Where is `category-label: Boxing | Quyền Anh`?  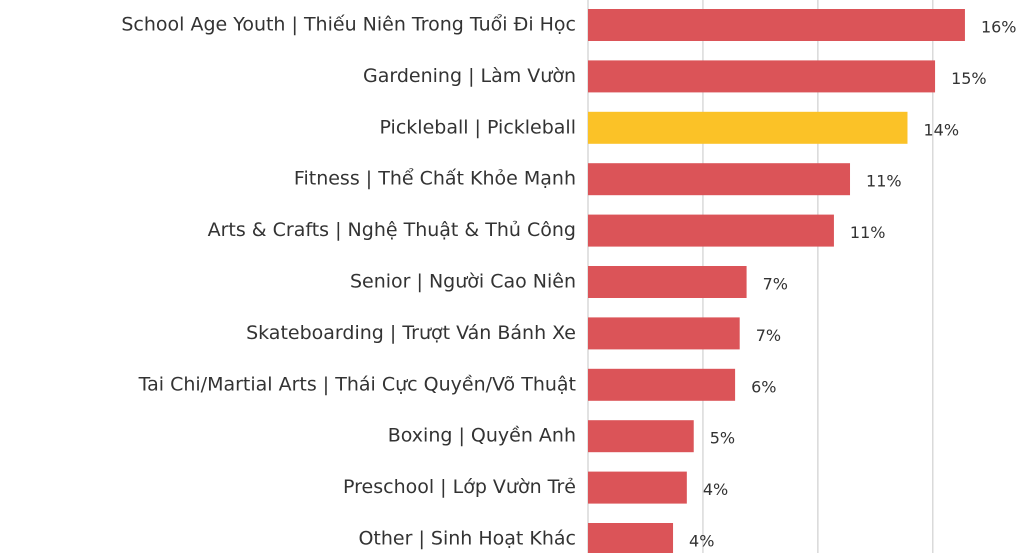 category-label: Boxing | Quyền Anh is located at coordinates (482, 436).